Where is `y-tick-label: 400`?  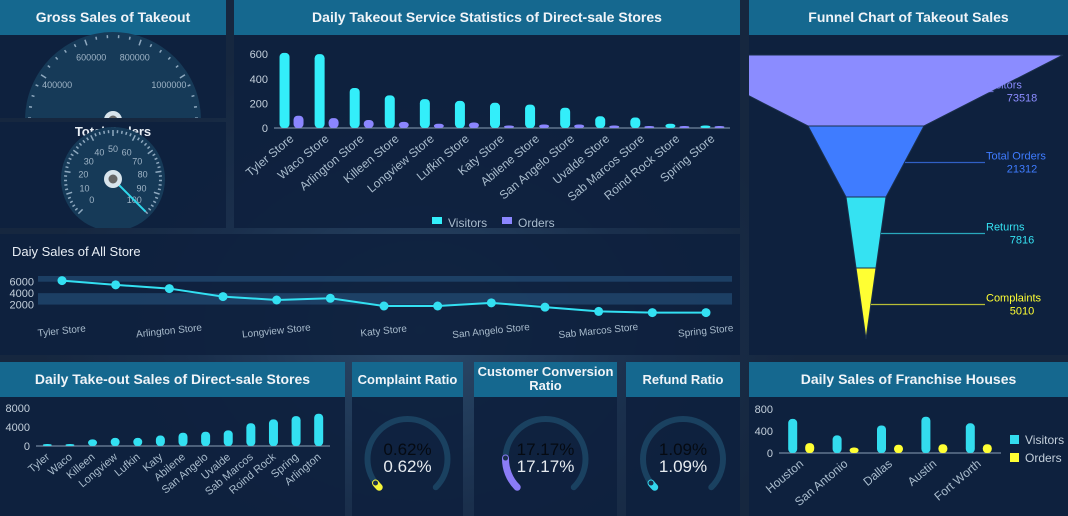
y-tick-label: 400 is located at coordinates (259, 80).